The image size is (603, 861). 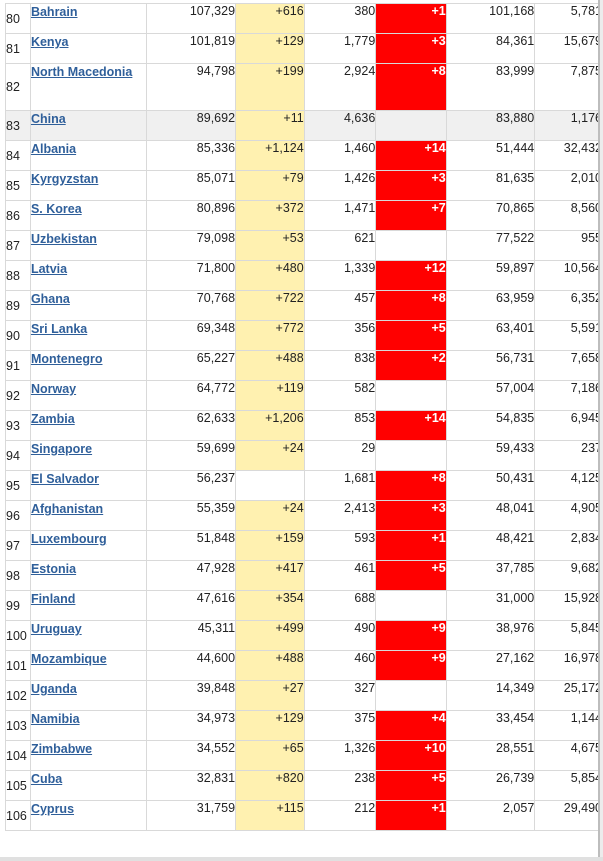 I want to click on country-link: Cuba, so click(x=46, y=779).